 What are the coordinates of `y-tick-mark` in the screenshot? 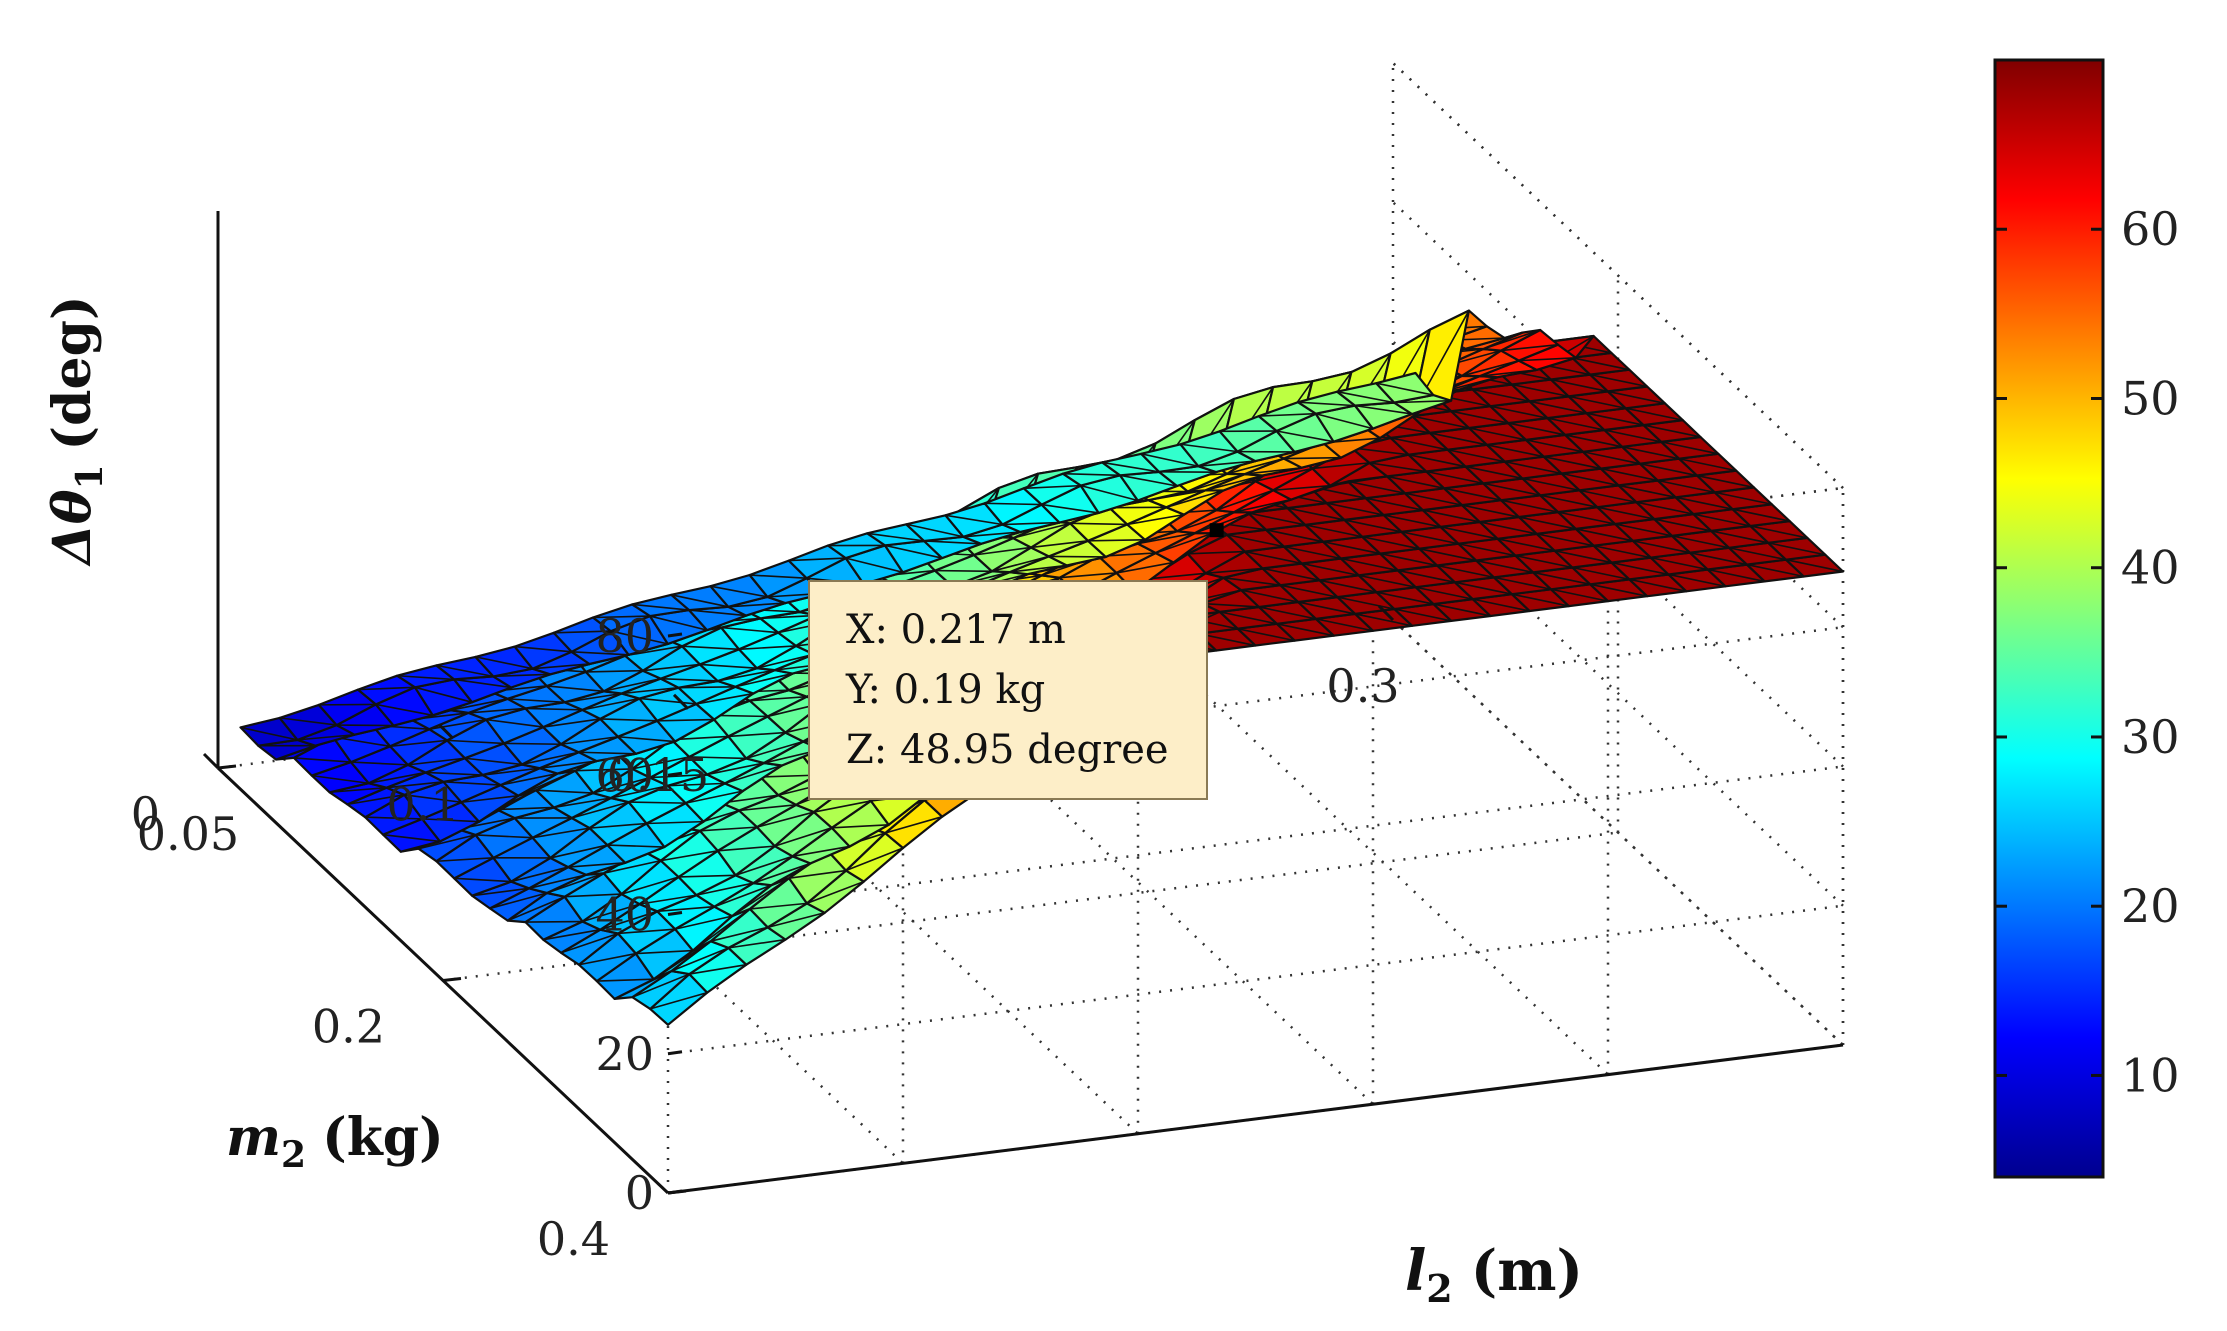 It's located at (452, 979).